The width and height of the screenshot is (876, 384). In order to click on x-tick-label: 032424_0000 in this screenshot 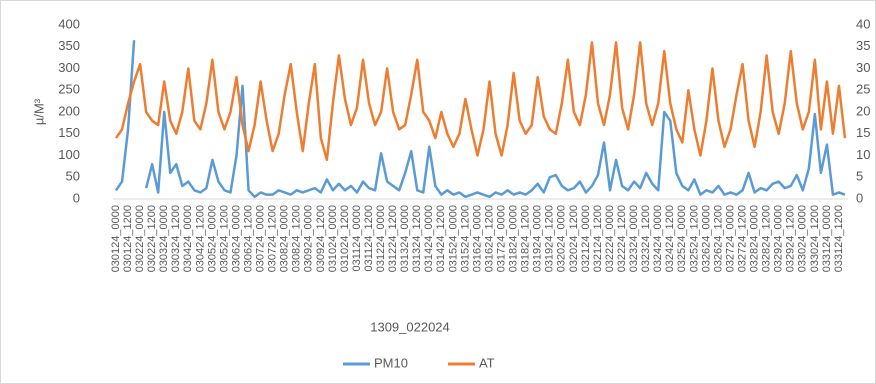, I will do `click(658, 238)`.